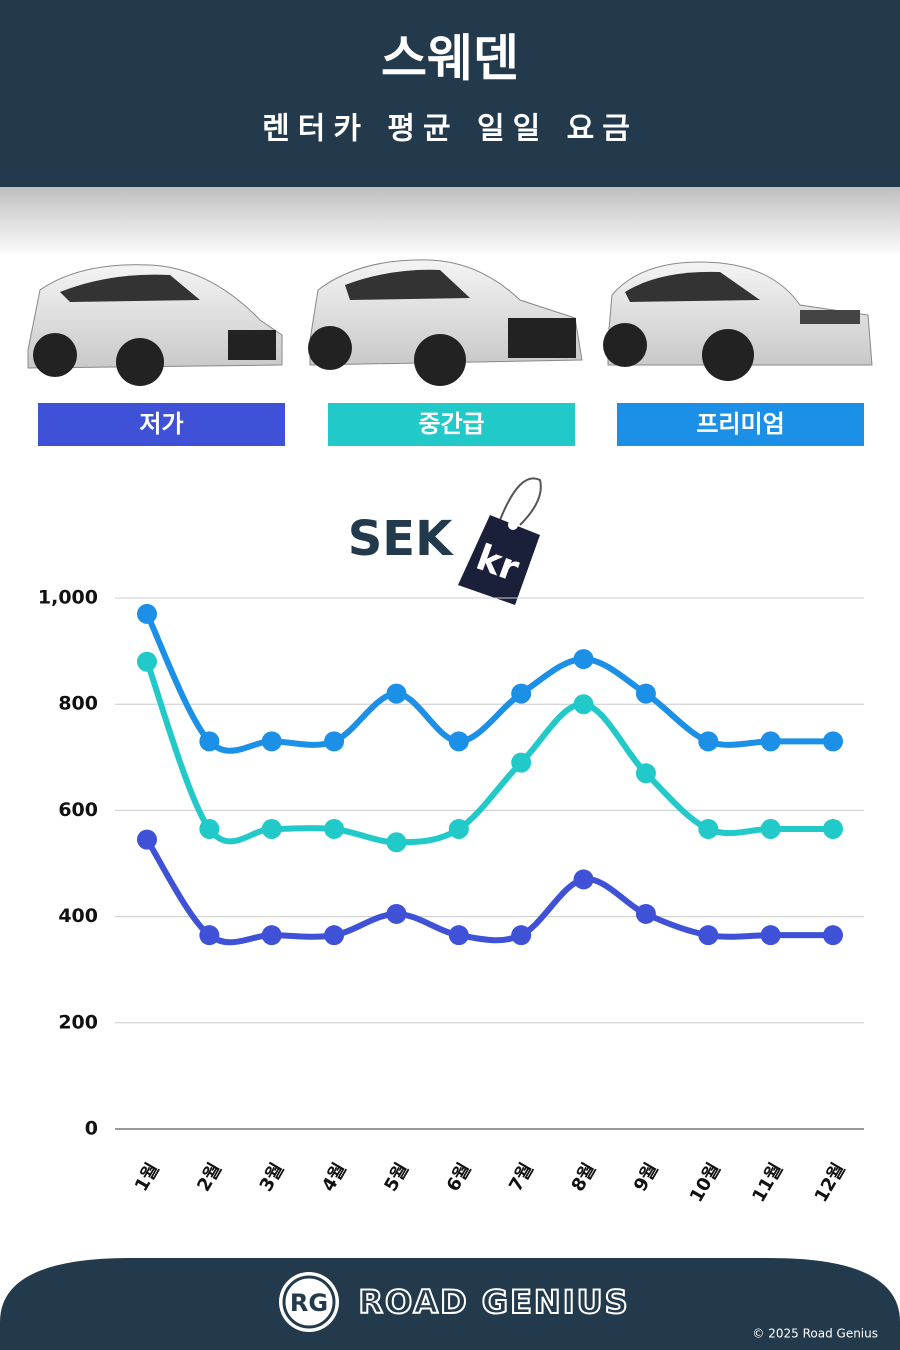  I want to click on brand-name: ROAD GENIUS, so click(493, 1302).